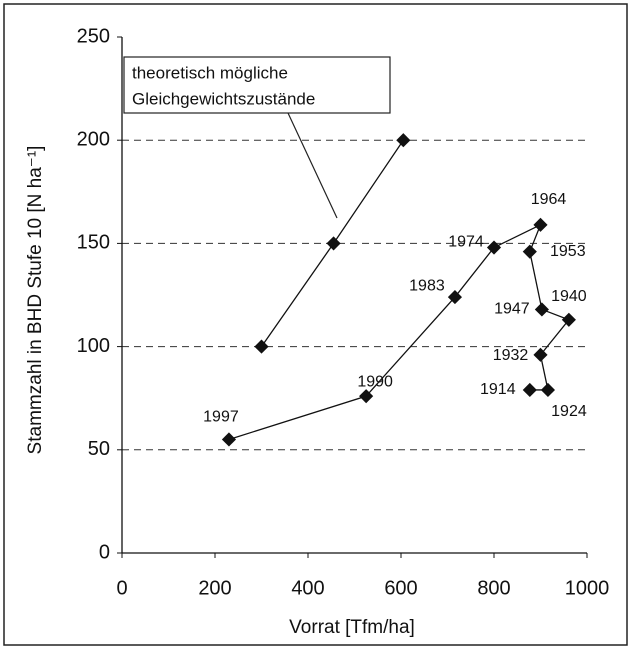 The image size is (631, 649). I want to click on point-label: 1953, so click(568, 251).